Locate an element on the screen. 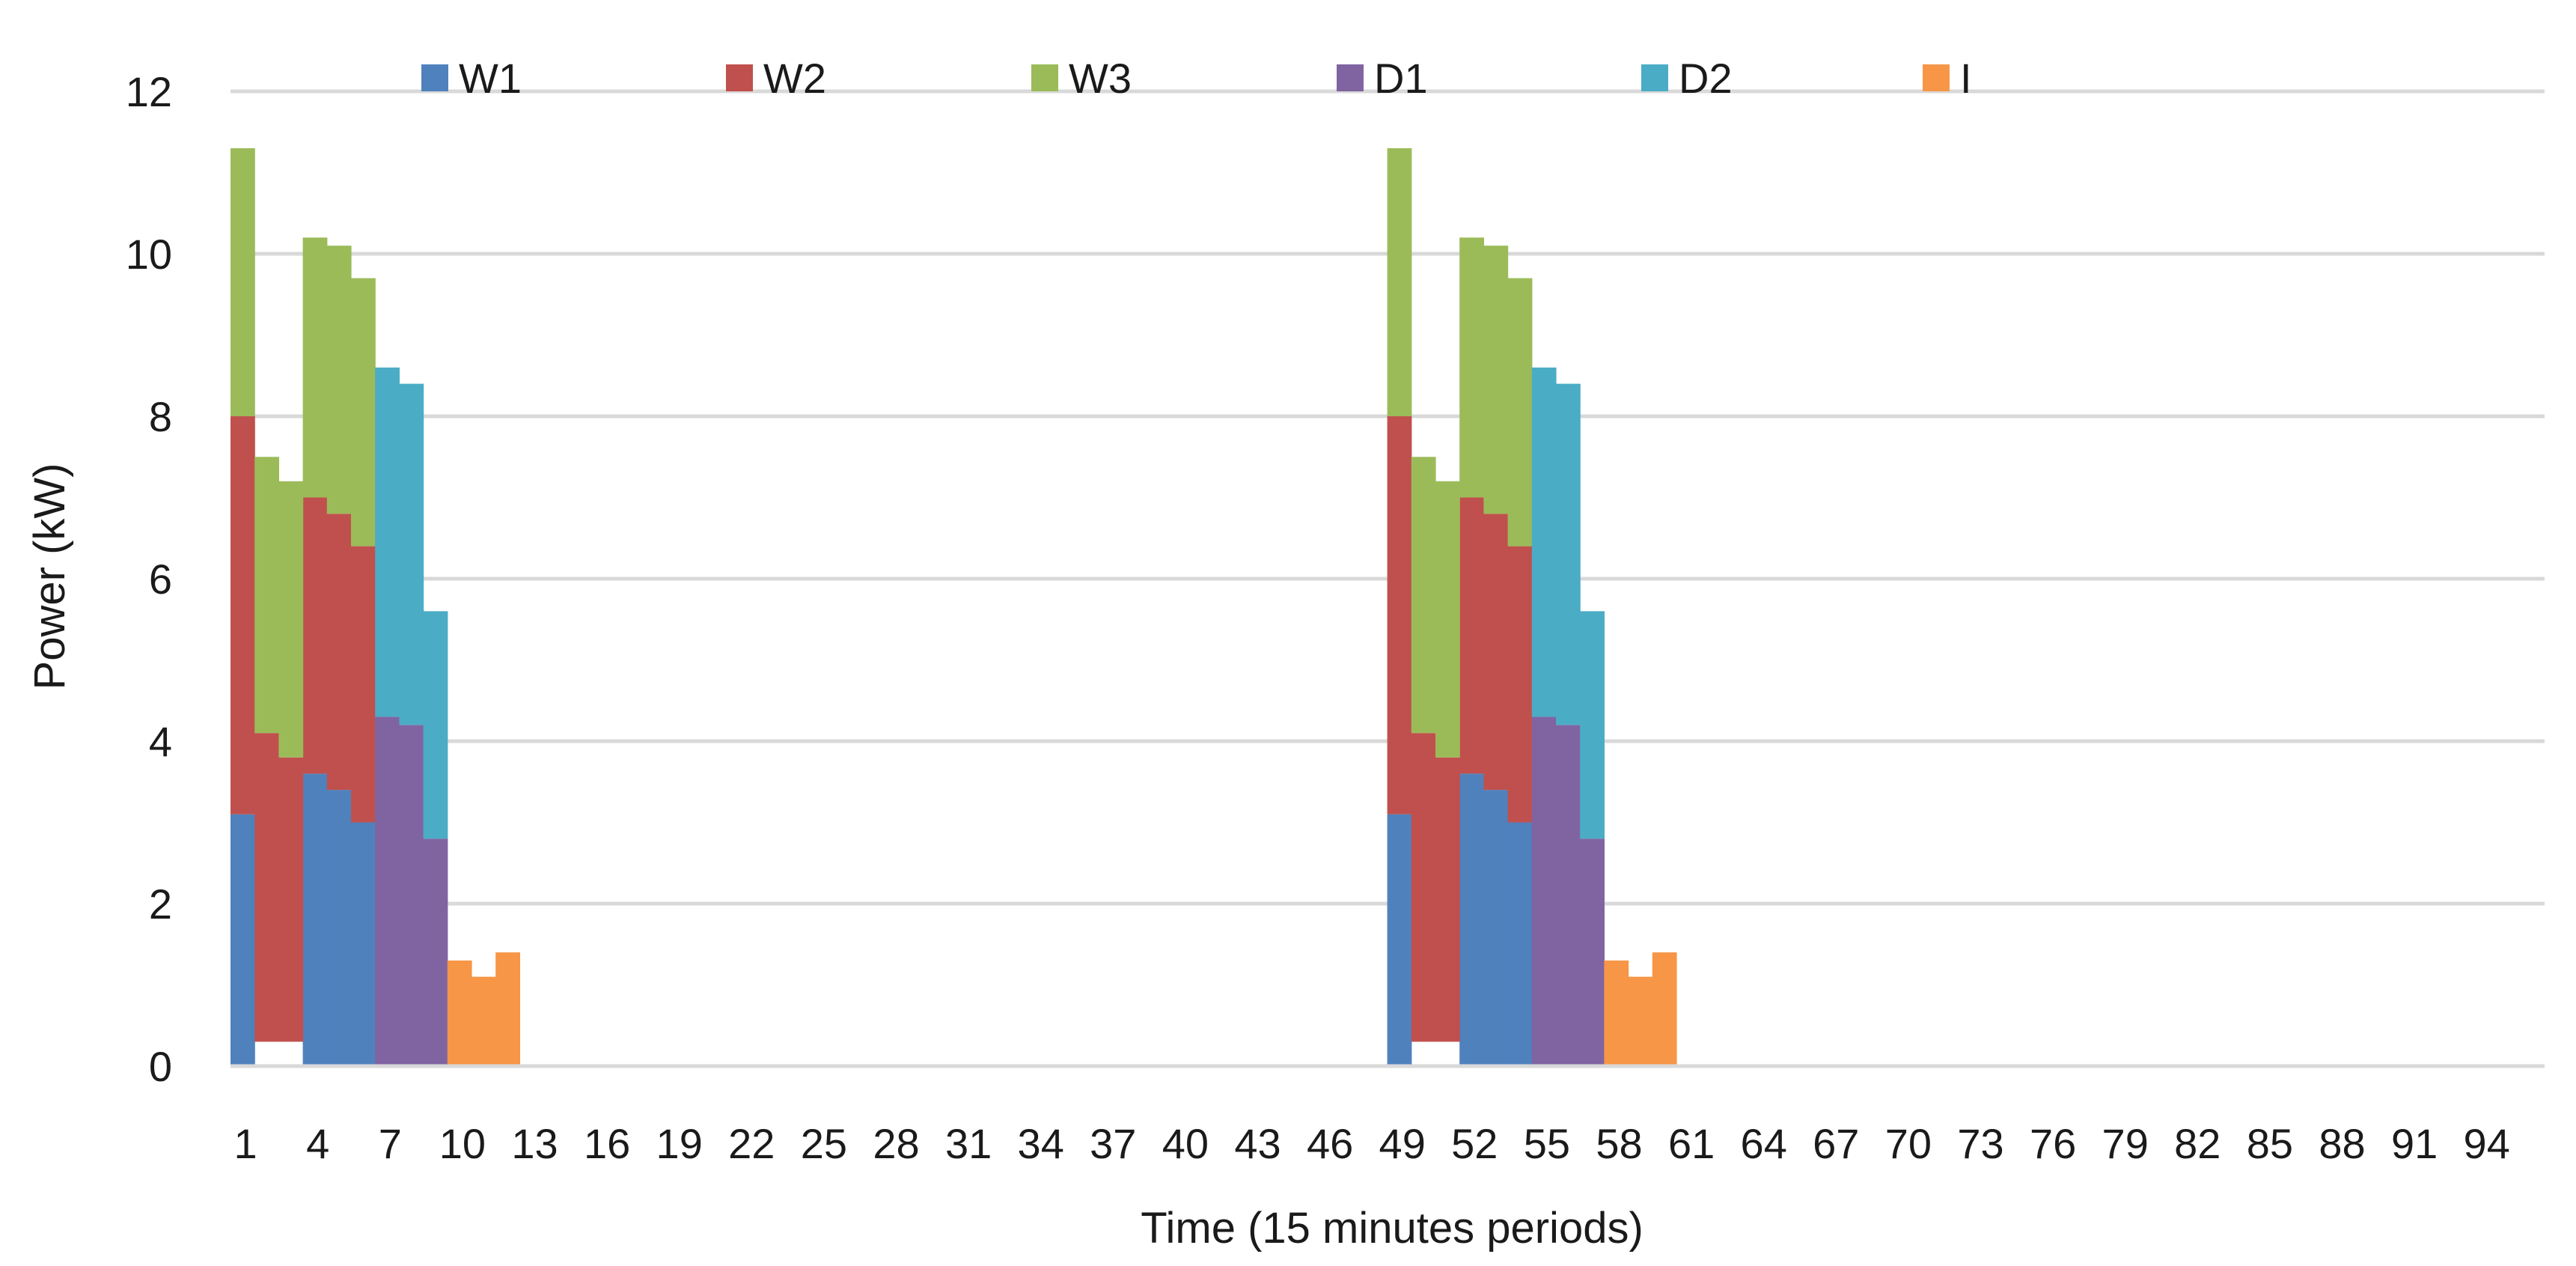 This screenshot has height=1266, width=2576. x-tick-label: 37 is located at coordinates (1113, 1143).